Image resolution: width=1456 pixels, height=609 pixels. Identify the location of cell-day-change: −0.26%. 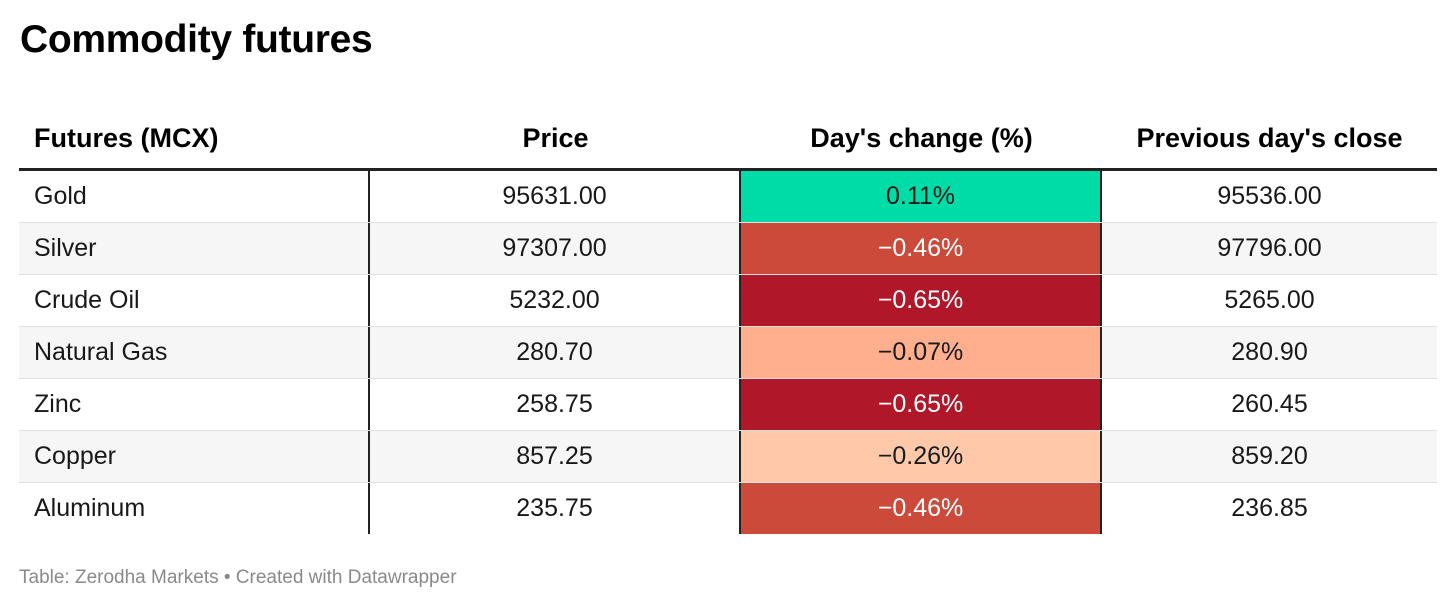
(921, 456).